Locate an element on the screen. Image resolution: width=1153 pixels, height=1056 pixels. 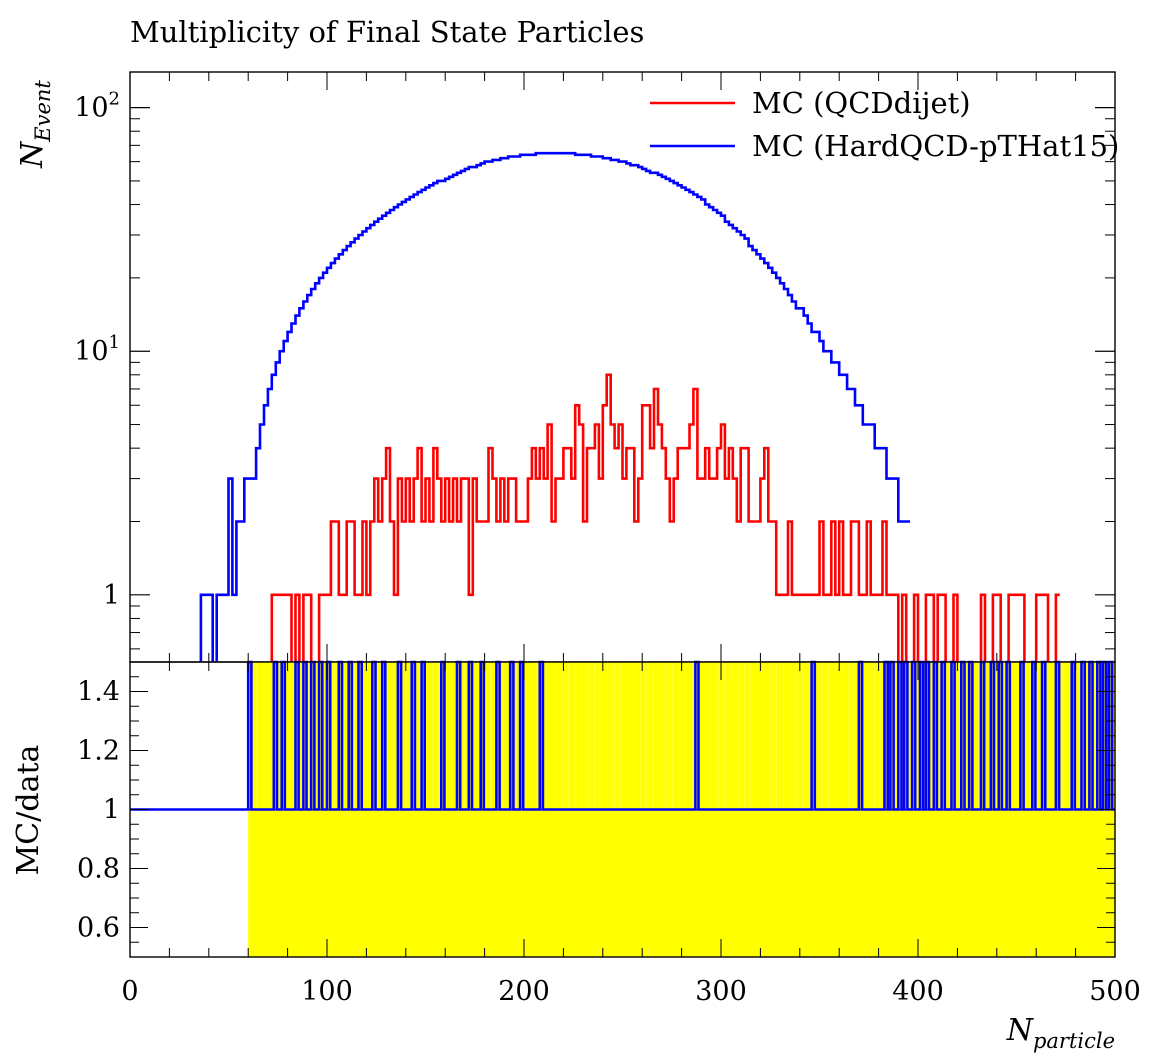
main-y-tick-label: 1 is located at coordinates (111, 595).